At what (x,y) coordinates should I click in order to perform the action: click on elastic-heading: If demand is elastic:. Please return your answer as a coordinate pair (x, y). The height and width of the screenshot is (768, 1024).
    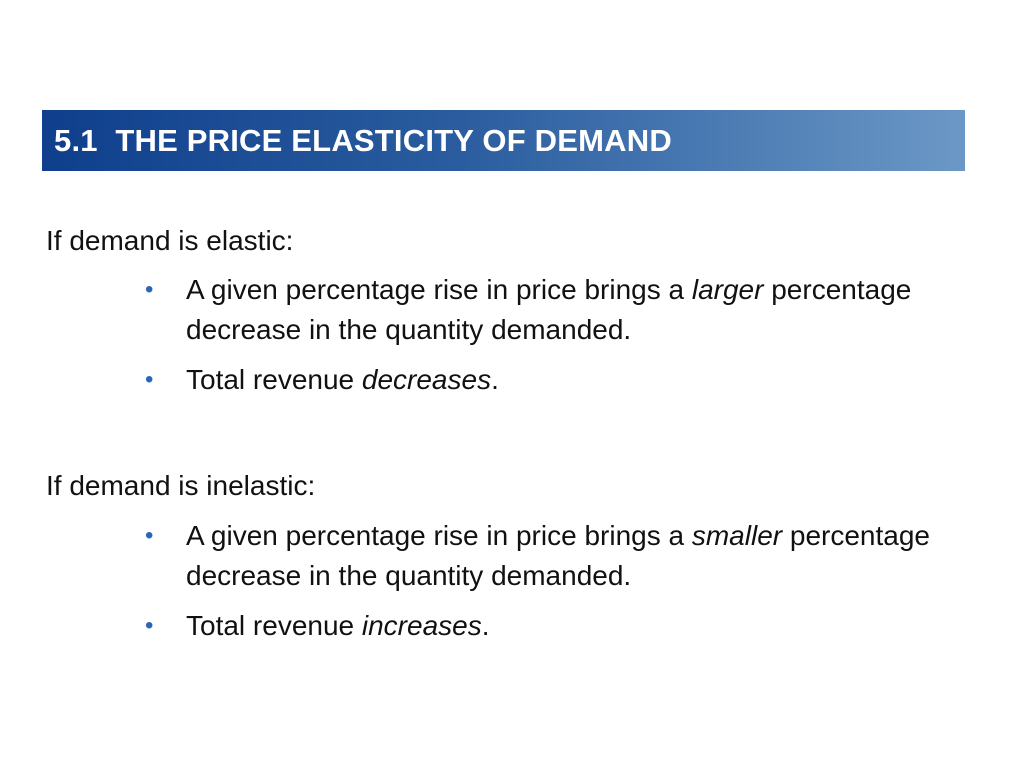
    Looking at the image, I should click on (170, 240).